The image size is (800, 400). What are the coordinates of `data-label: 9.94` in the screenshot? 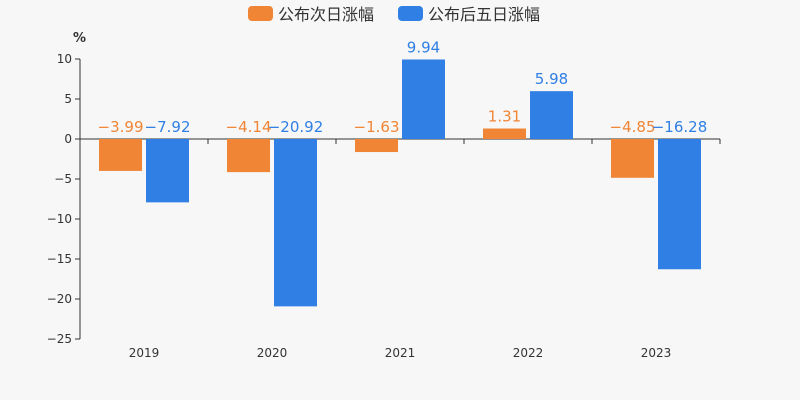 It's located at (423, 47).